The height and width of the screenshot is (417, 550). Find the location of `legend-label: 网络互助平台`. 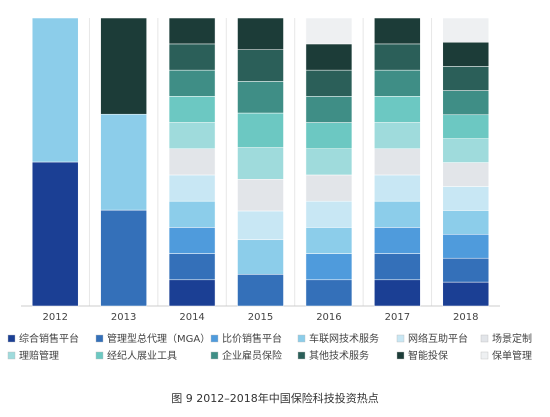

legend-label: 网络互助平台 is located at coordinates (438, 338).